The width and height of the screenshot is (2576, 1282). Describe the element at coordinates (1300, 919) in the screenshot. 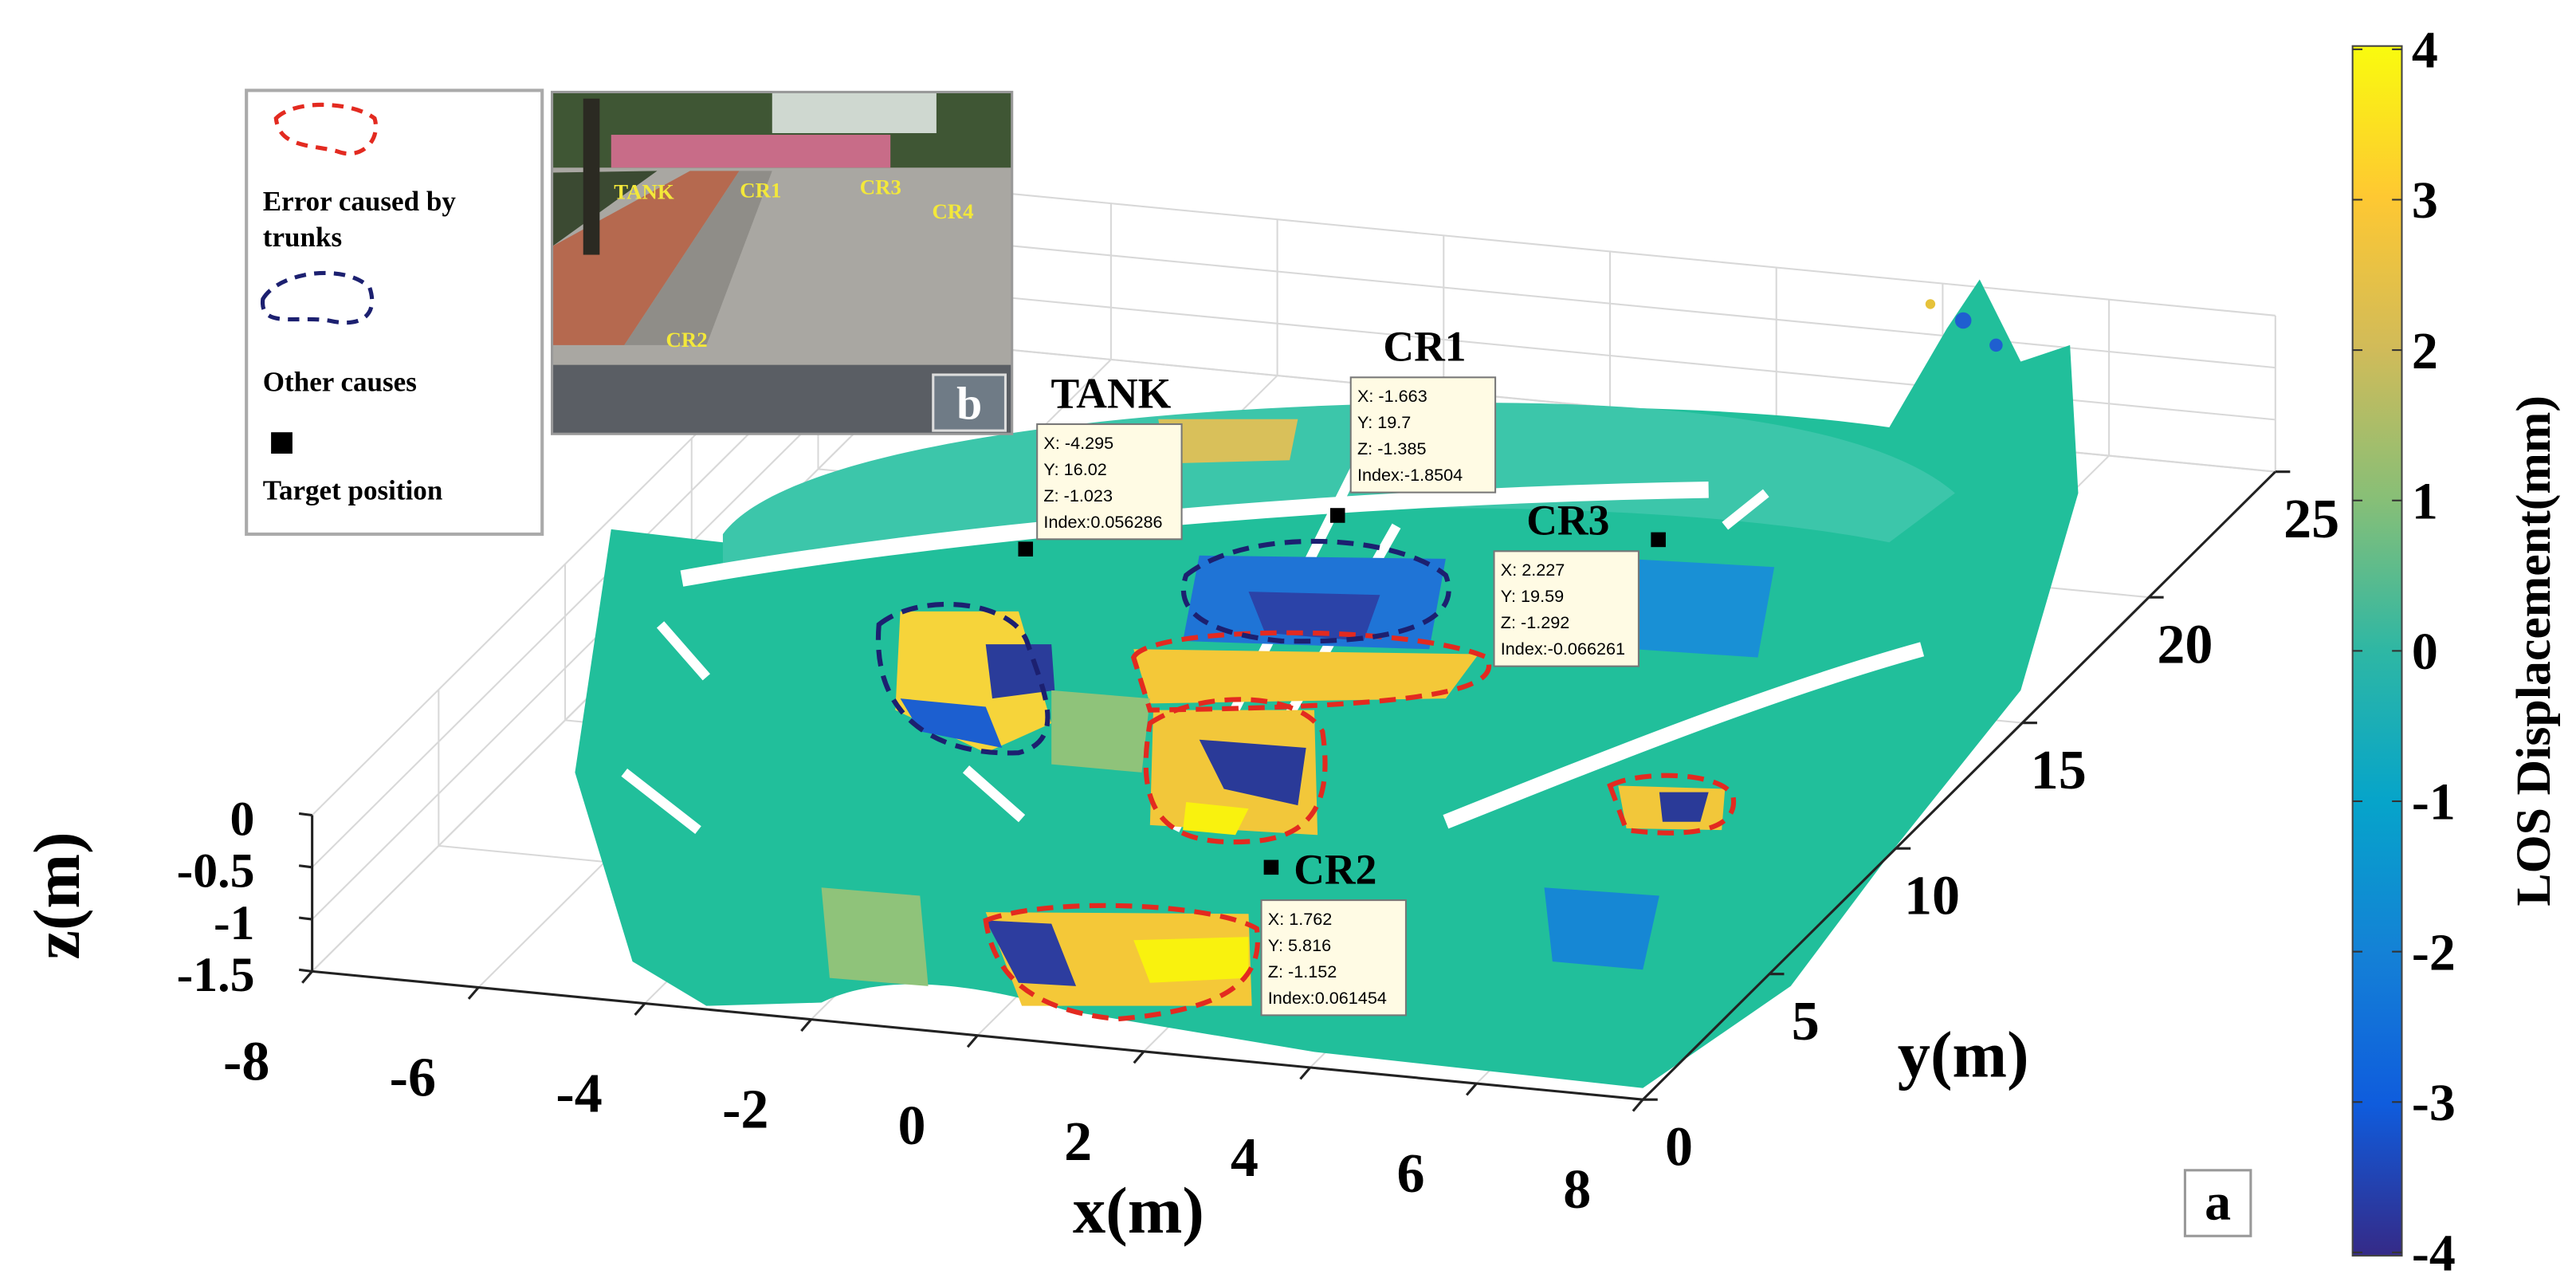

I see `datatip-text: X: 1.762` at that location.